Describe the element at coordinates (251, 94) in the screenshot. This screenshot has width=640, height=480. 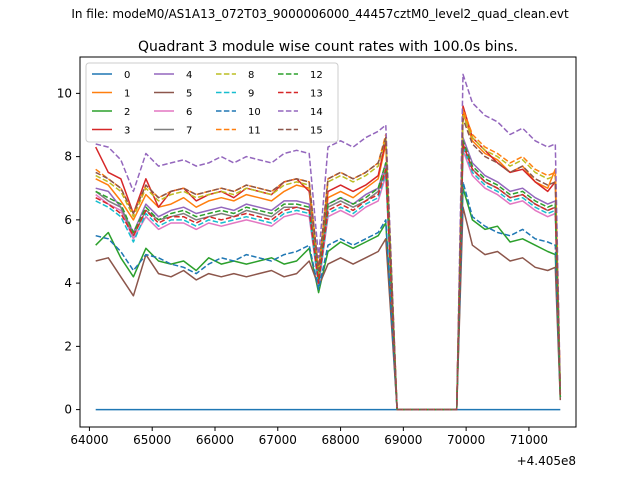
I see `legend-label-9: 9` at that location.